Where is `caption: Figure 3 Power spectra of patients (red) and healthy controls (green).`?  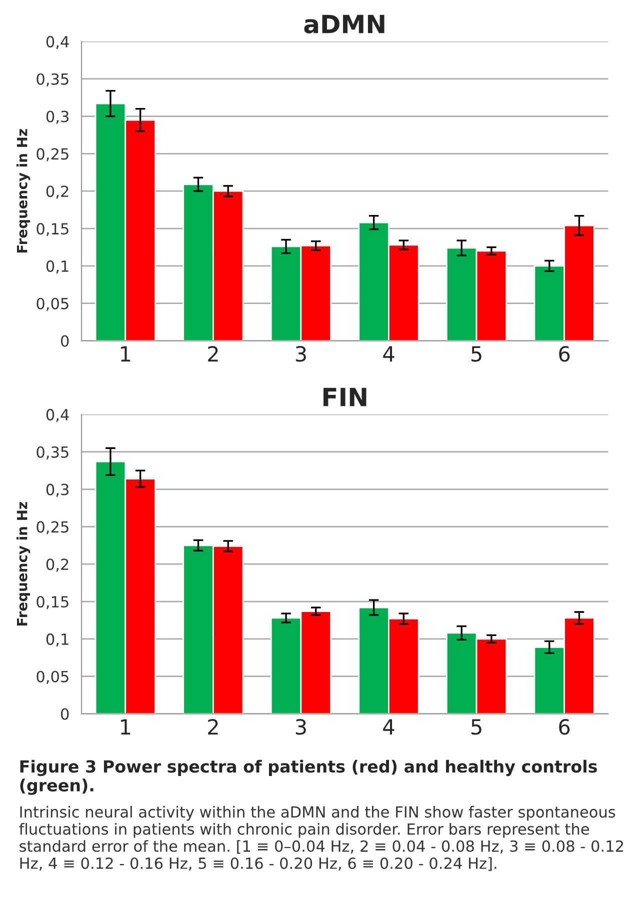
caption: Figure 3 Power spectra of patients (red) and healthy controls (green). is located at coordinates (308, 777).